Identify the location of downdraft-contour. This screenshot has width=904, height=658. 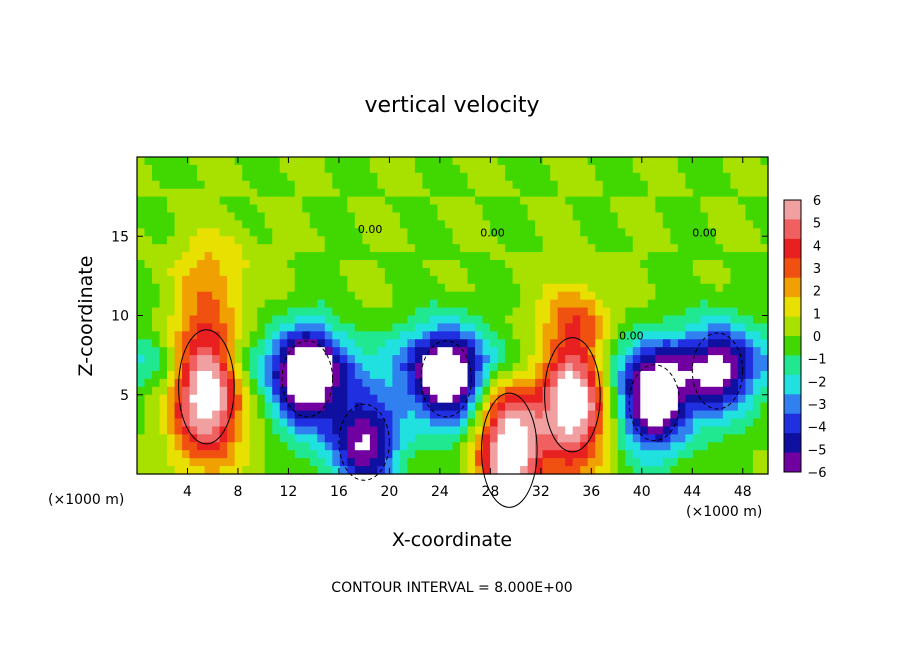
(446, 379).